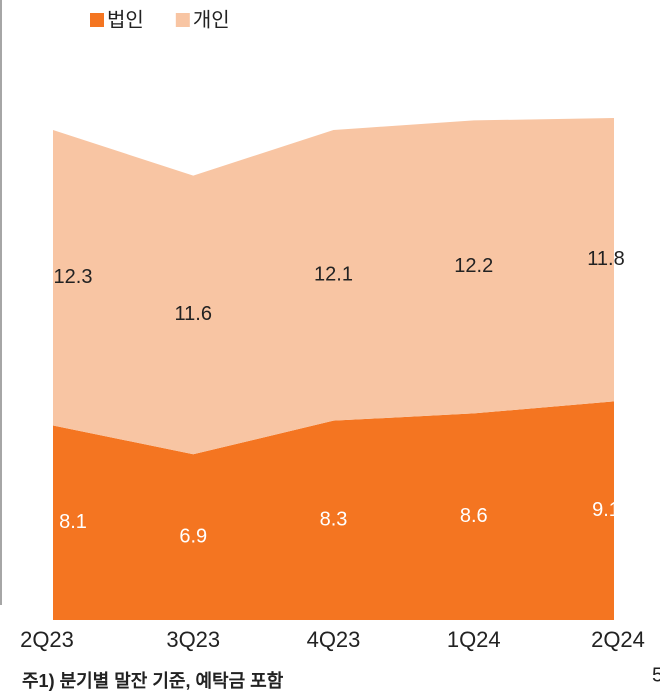 The height and width of the screenshot is (694, 660). Describe the element at coordinates (605, 259) in the screenshot. I see `data-label: 11.8` at that location.